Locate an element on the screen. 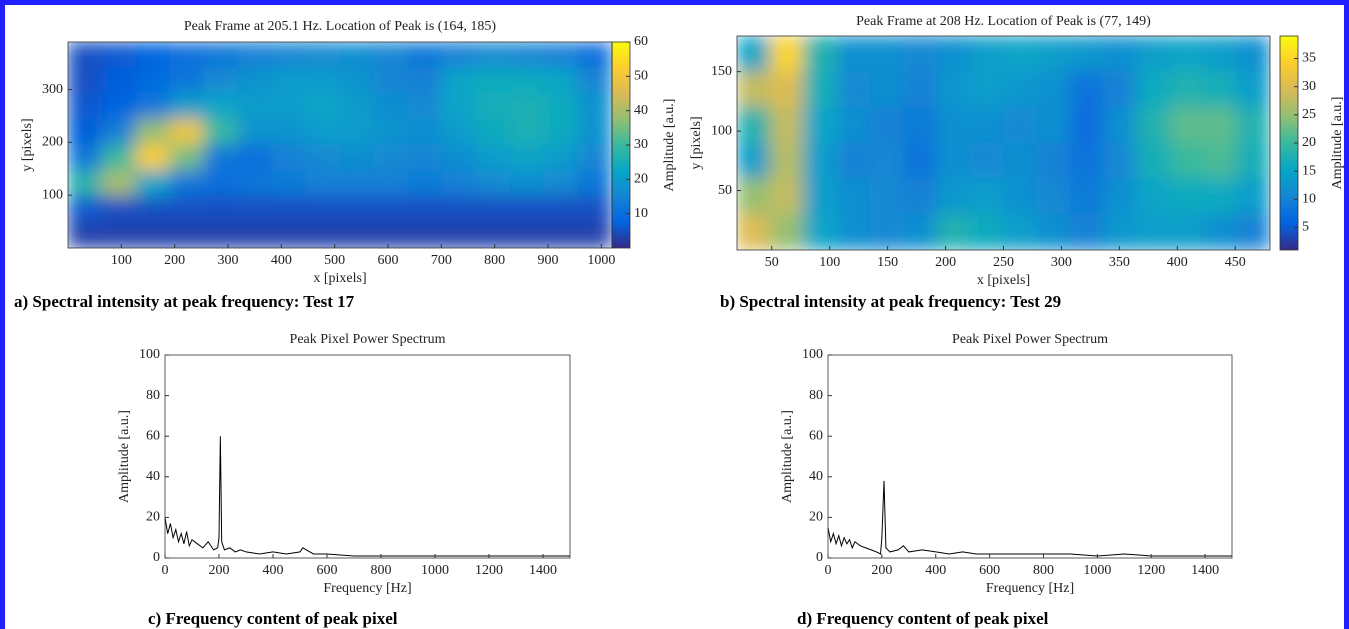  x-tick-label: 100 is located at coordinates (121, 260).